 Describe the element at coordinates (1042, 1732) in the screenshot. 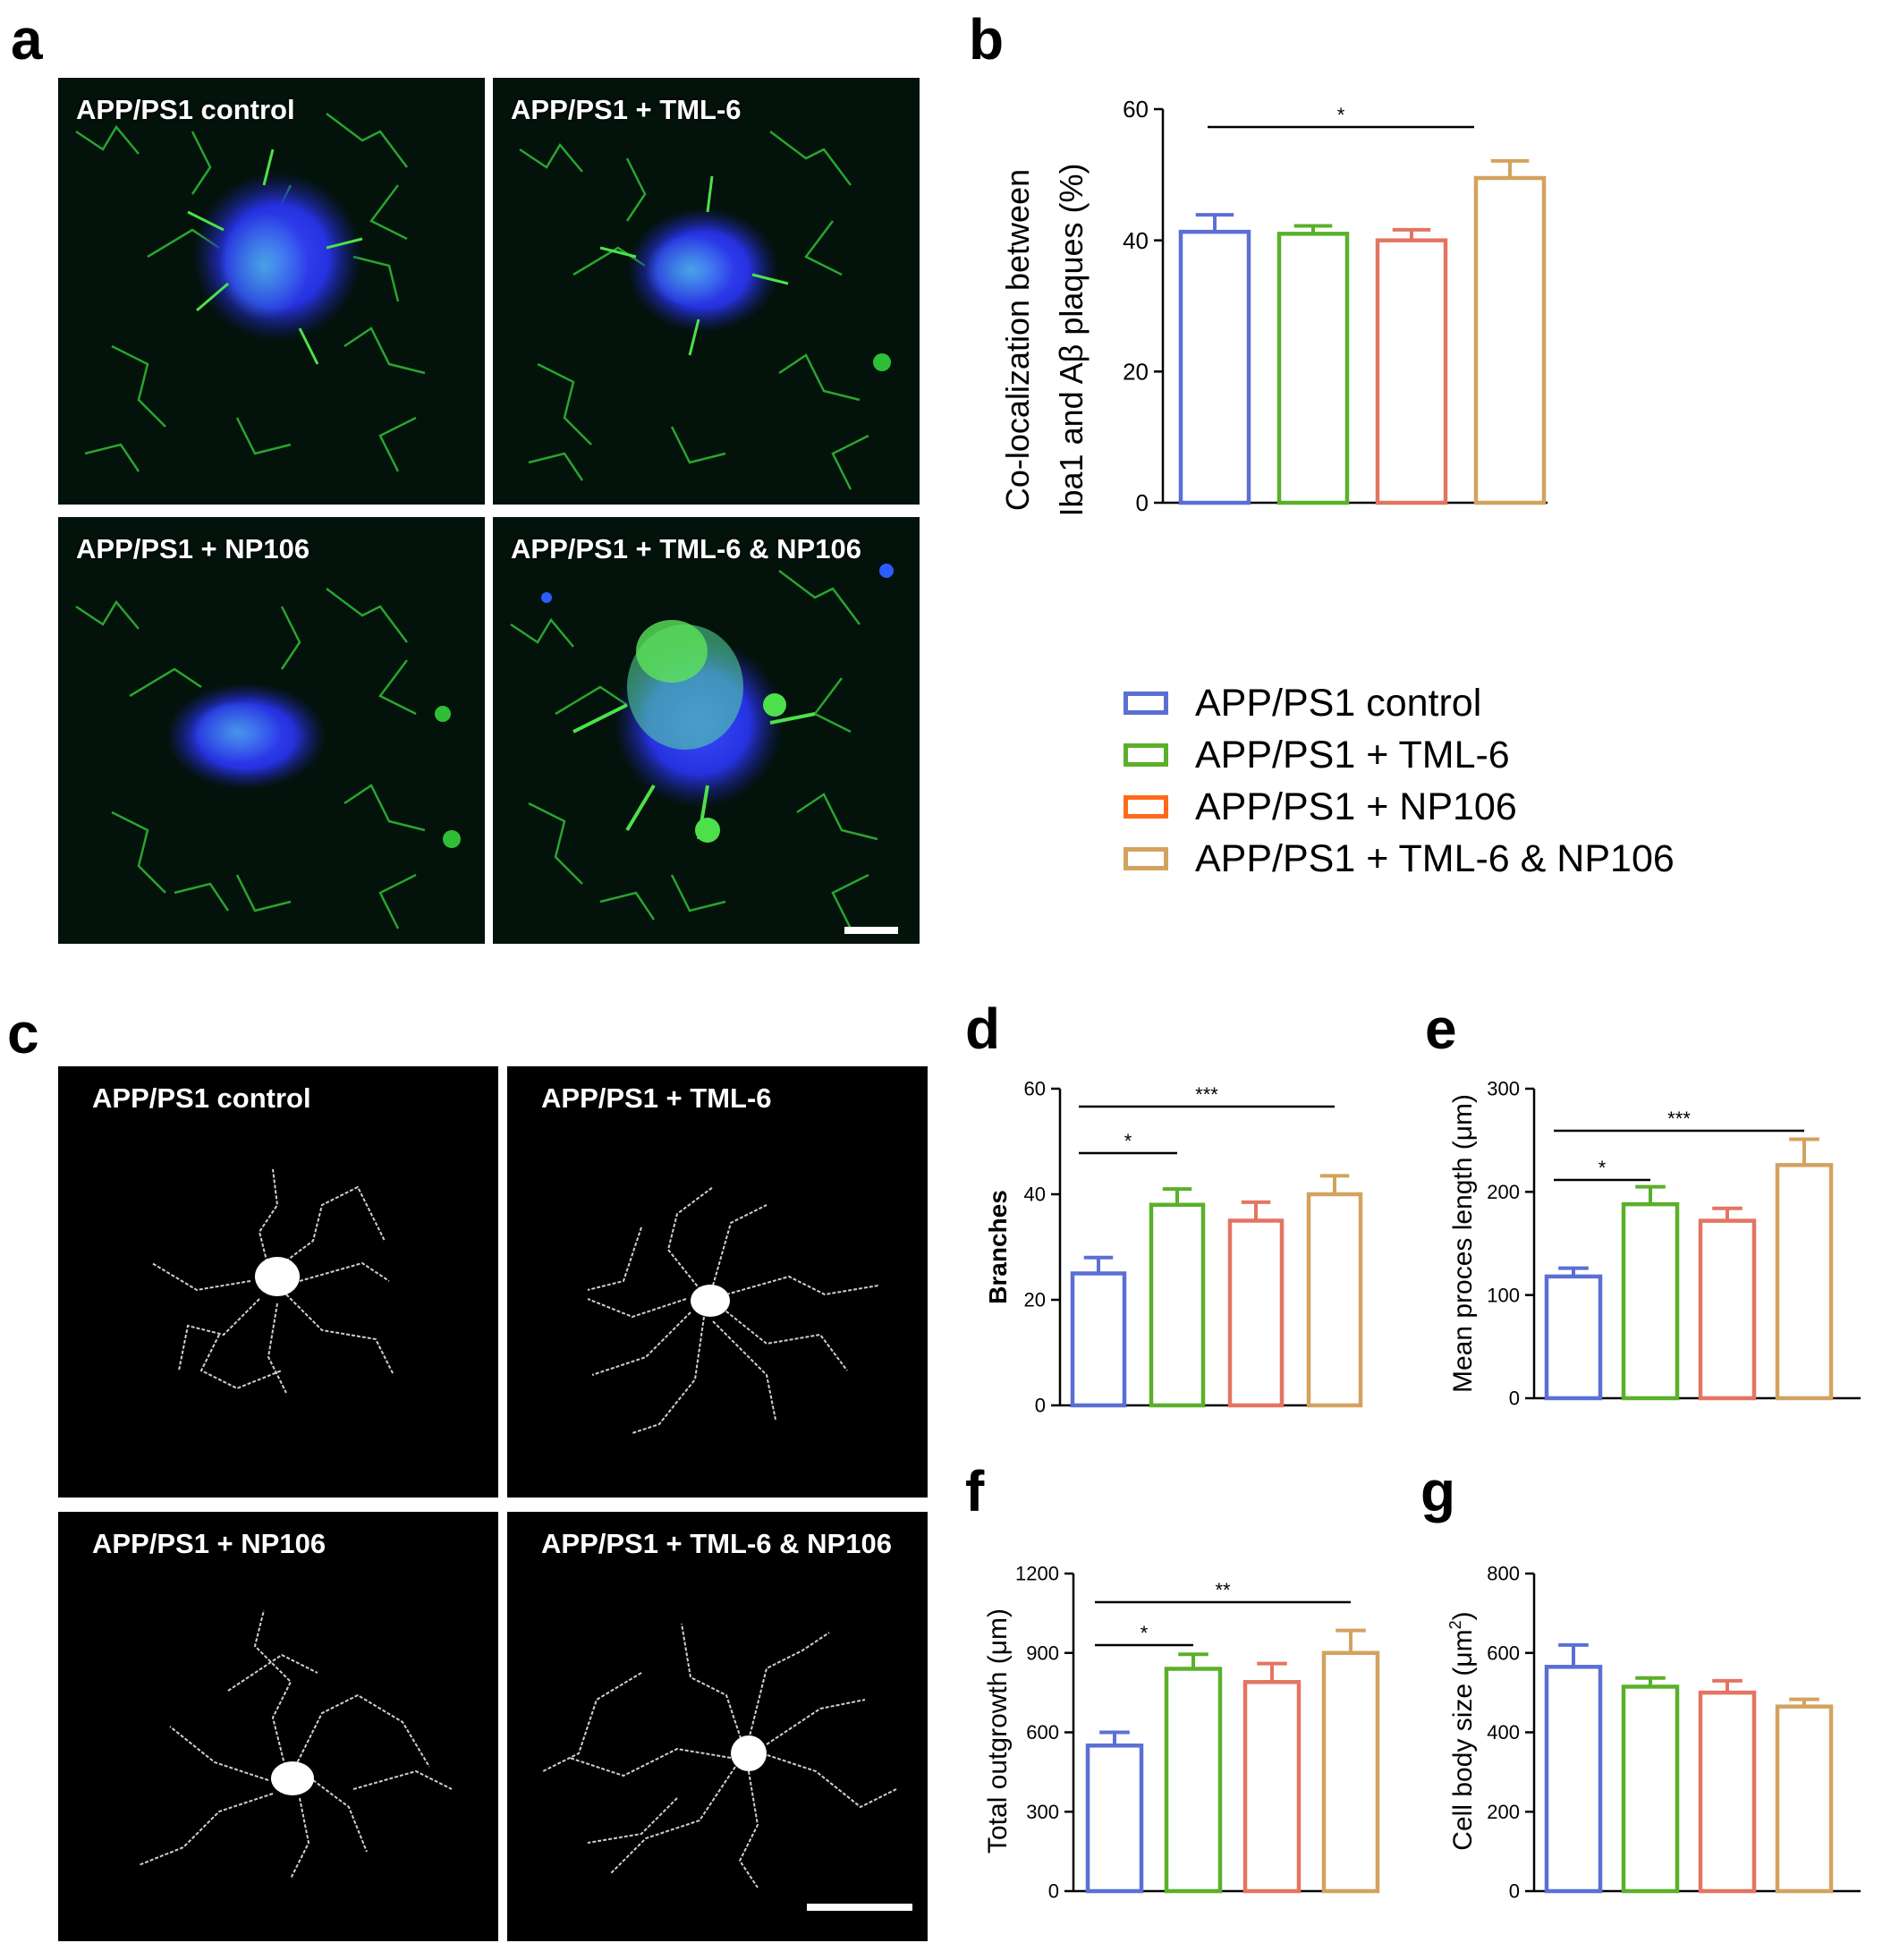

I see `y-tick-label-f-2: 600` at that location.